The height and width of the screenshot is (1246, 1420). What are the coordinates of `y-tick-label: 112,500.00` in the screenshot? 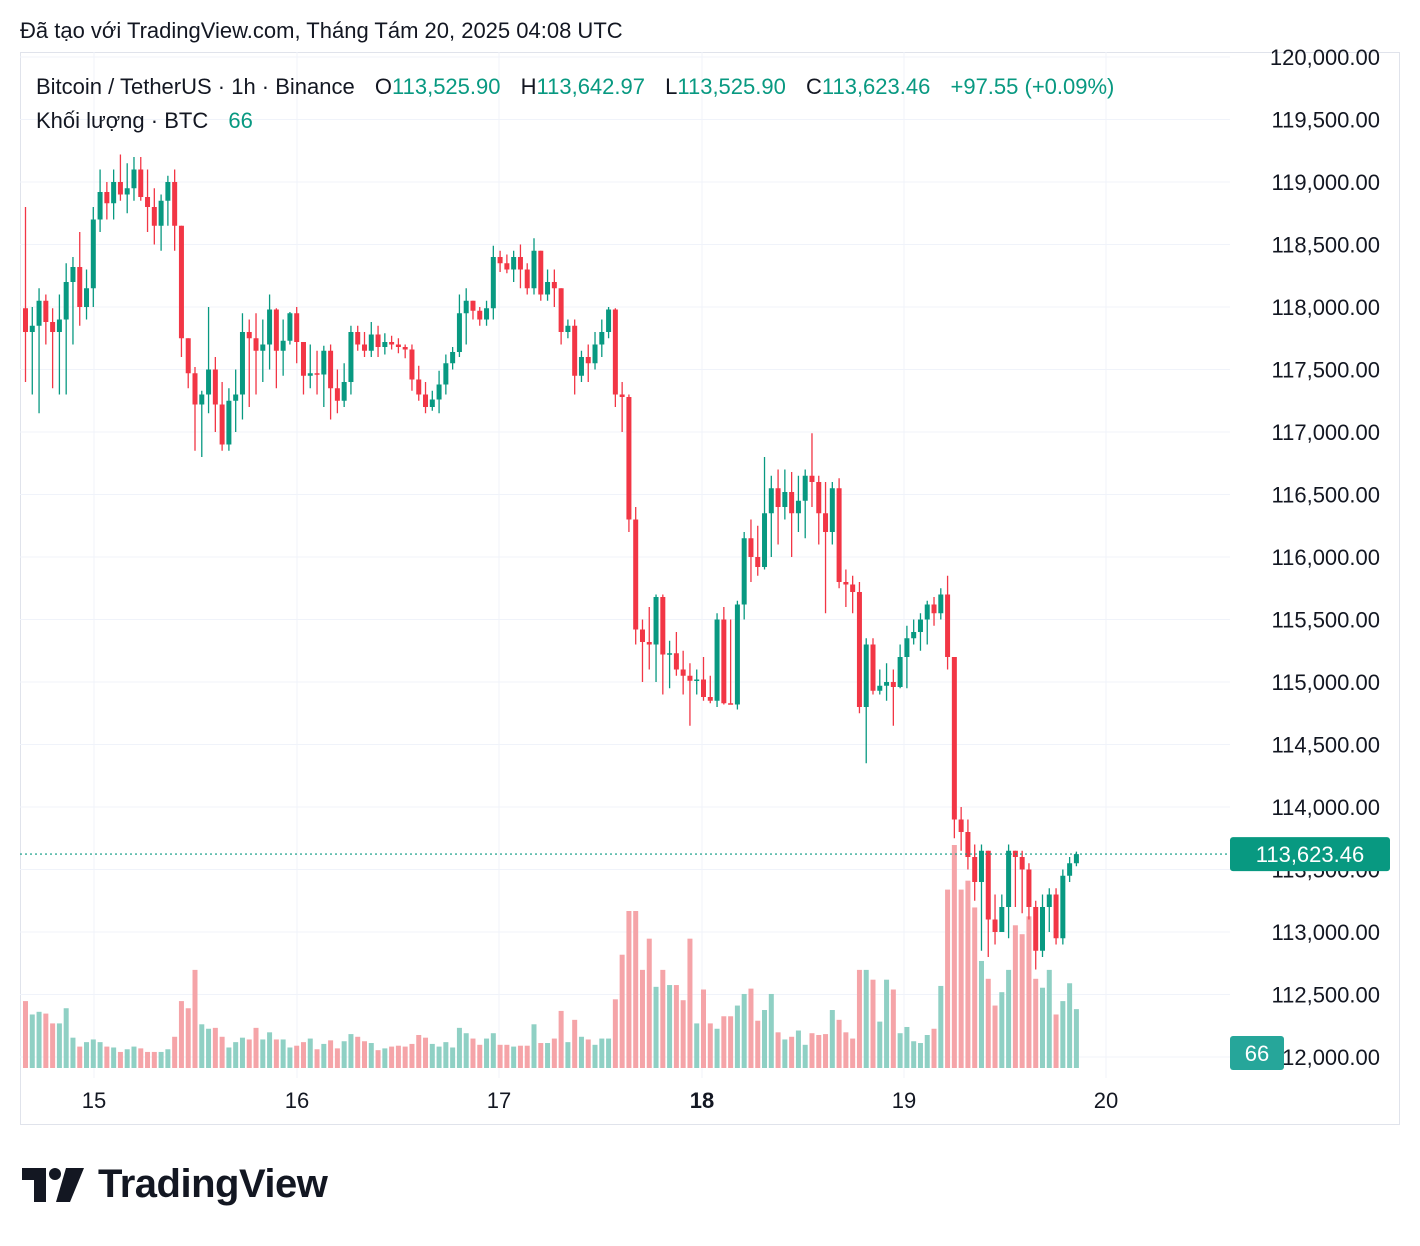 It's located at (1326, 995).